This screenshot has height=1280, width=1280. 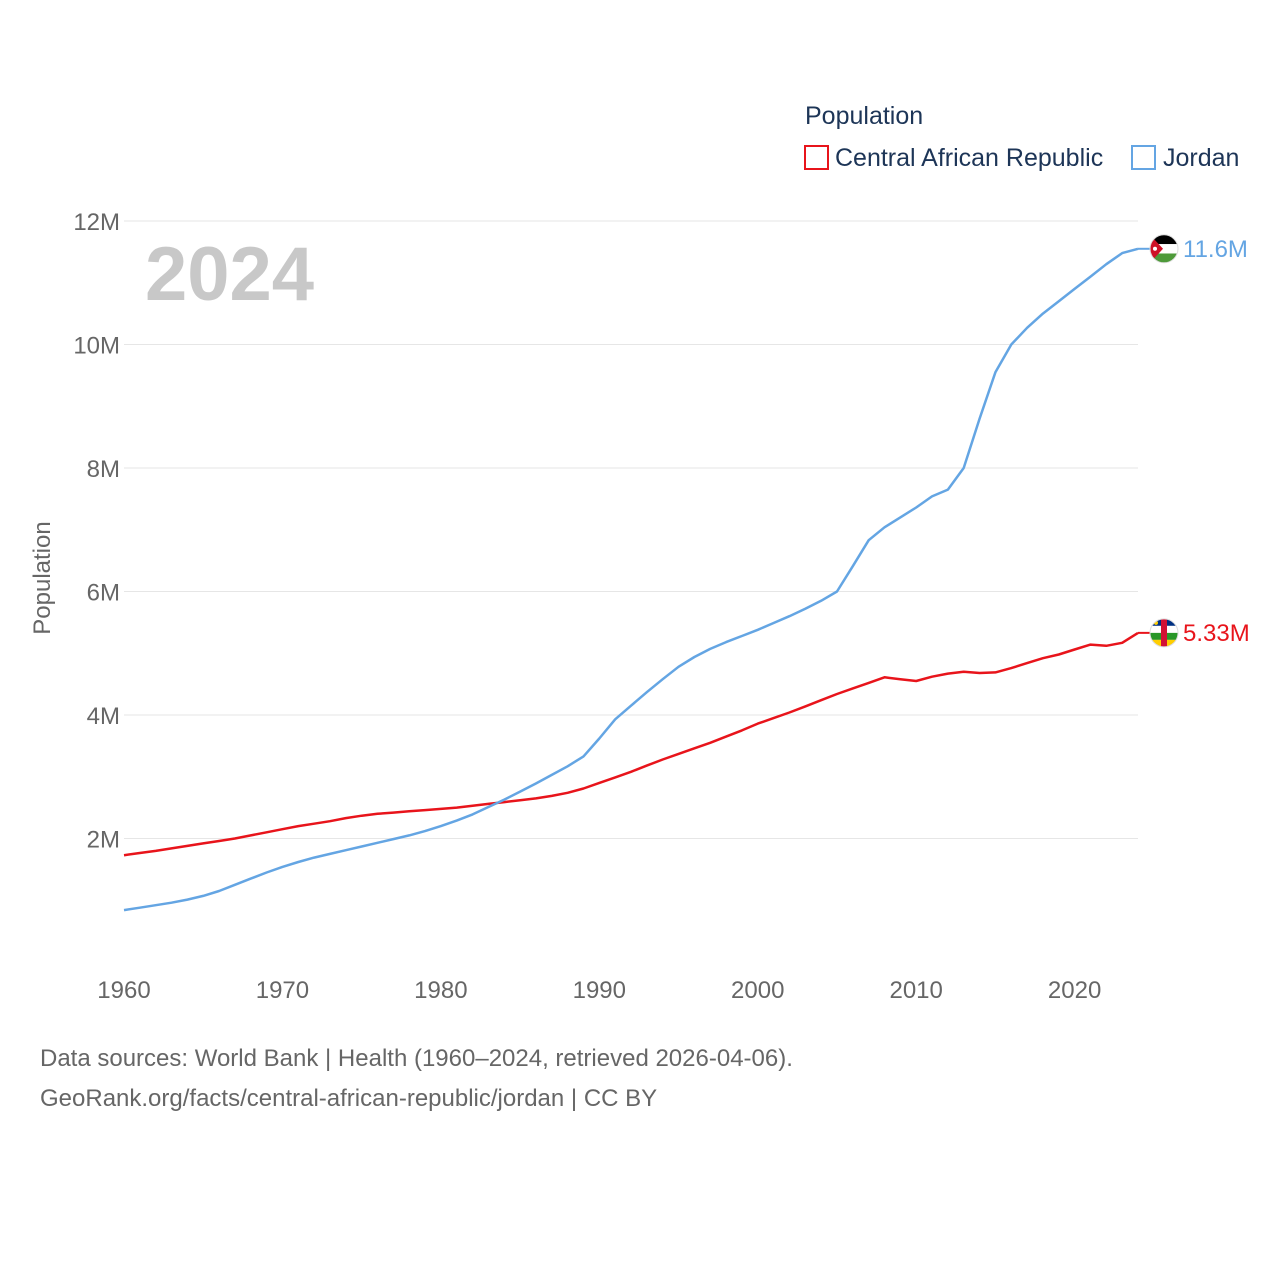 I want to click on jordan-flag-icon, so click(x=1164, y=248).